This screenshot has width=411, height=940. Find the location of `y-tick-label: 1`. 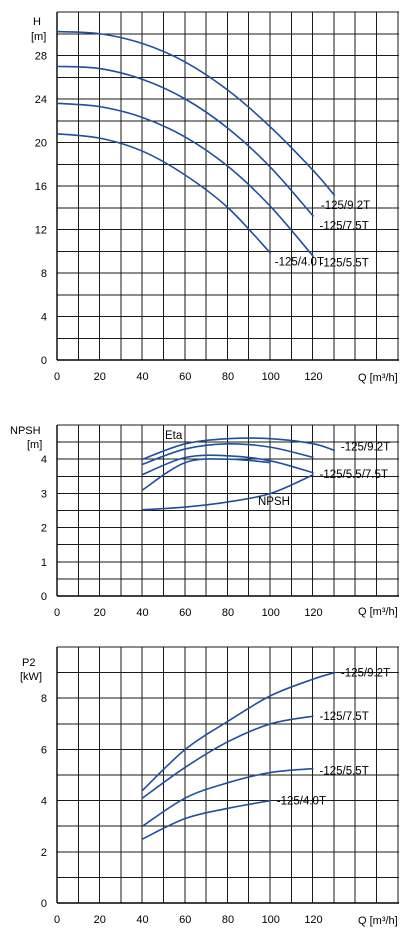

y-tick-label: 1 is located at coordinates (44, 563).